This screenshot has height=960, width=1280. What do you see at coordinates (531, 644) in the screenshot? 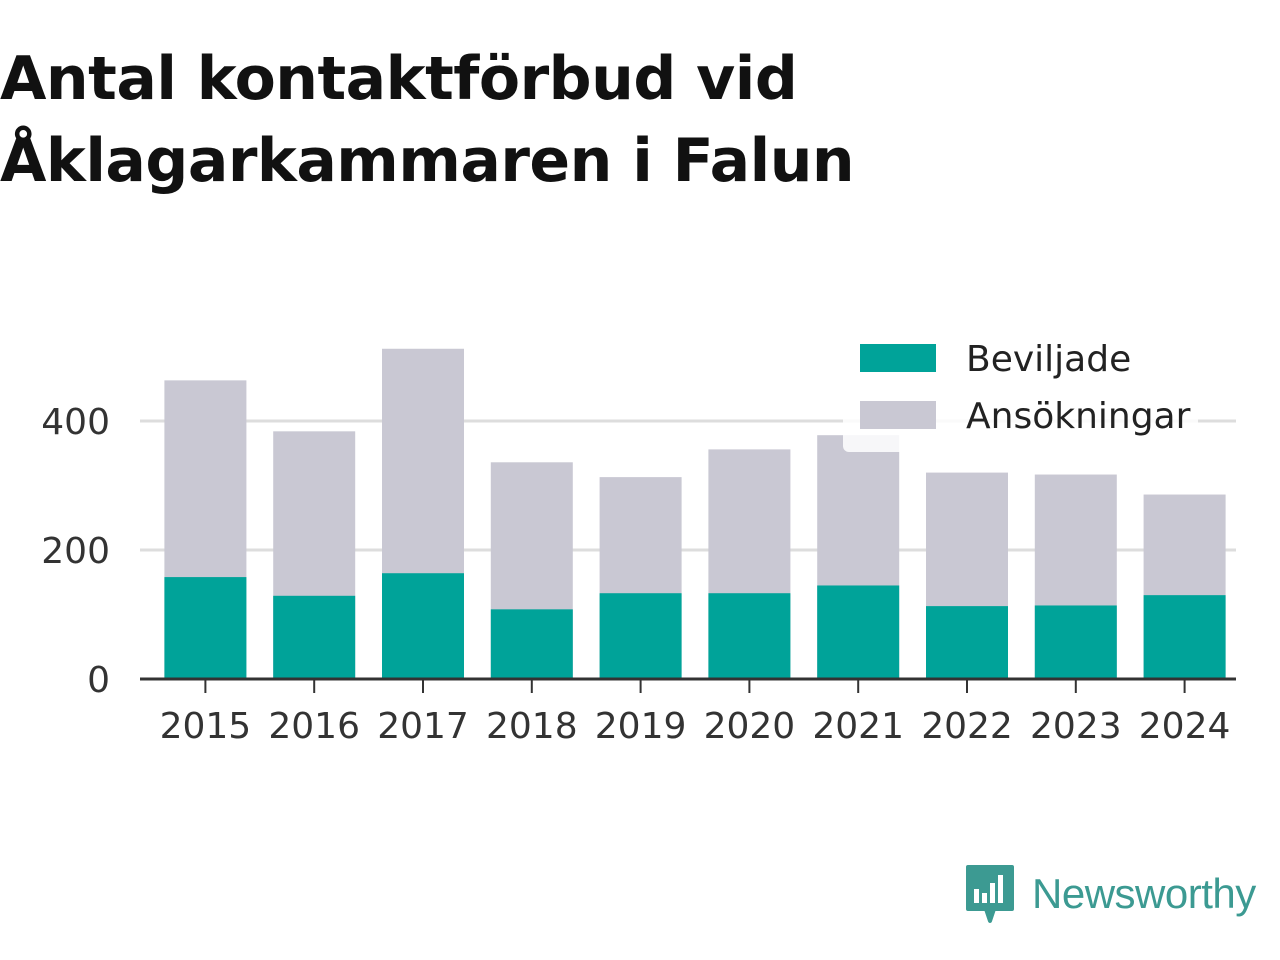
I see `bar-beviljade-2018` at bounding box center [531, 644].